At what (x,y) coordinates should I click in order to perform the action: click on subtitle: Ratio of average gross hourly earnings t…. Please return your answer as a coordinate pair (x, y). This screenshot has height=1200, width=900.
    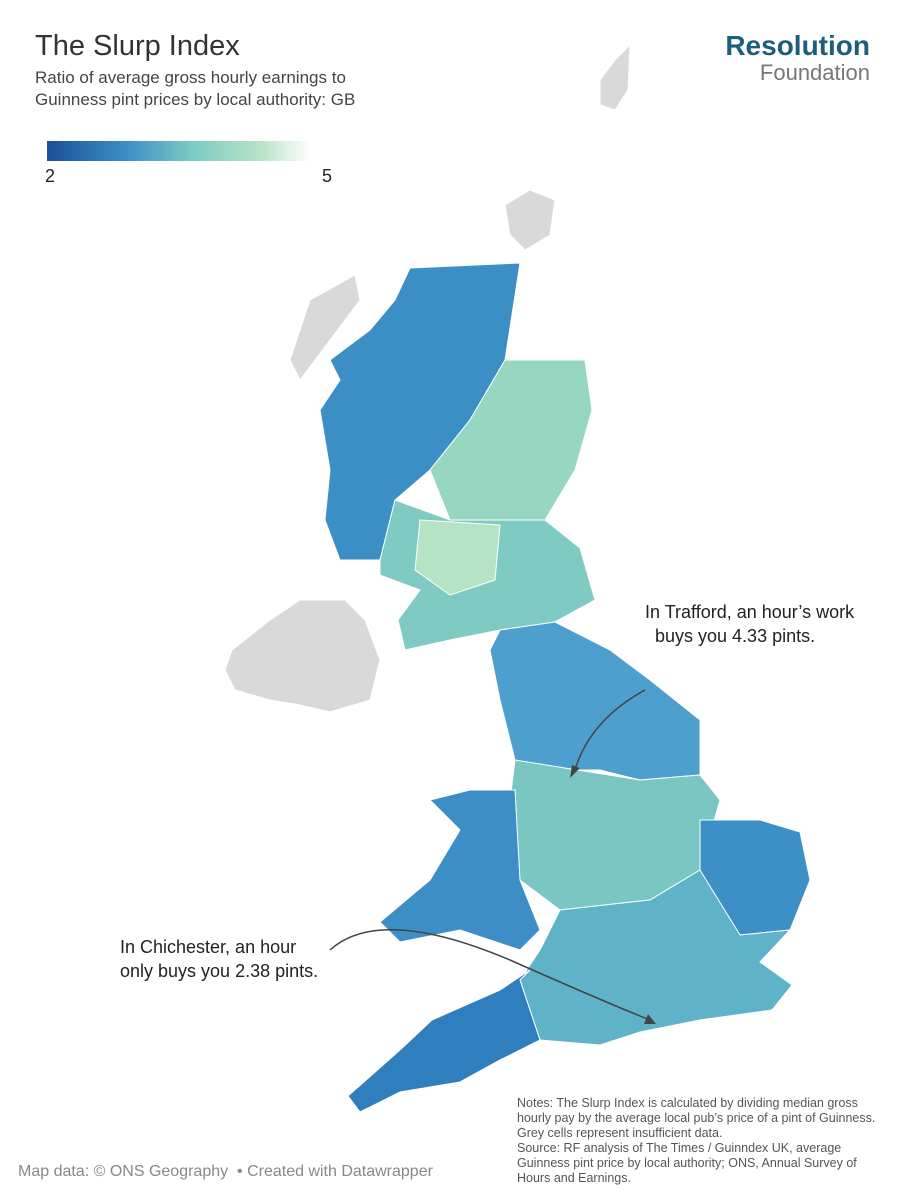
    Looking at the image, I should click on (190, 77).